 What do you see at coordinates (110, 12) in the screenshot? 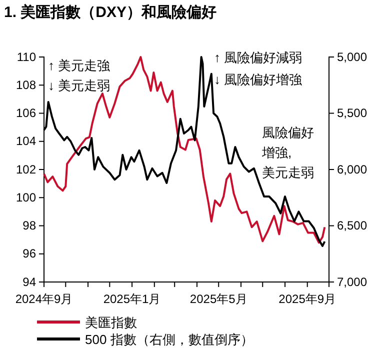
I see `chart-title: 1. 美匯指數（DXY）和風險偏好` at bounding box center [110, 12].